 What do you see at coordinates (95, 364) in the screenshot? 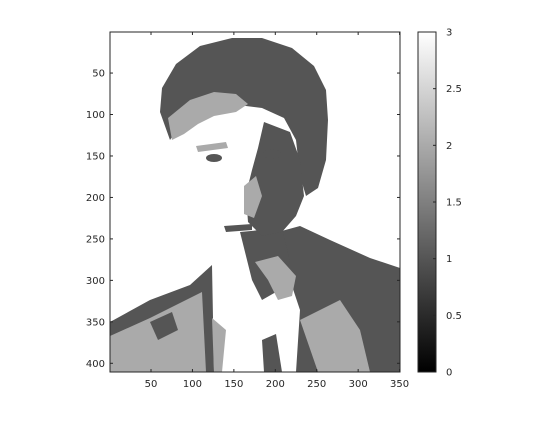
I see `y-tick-label: 400` at bounding box center [95, 364].